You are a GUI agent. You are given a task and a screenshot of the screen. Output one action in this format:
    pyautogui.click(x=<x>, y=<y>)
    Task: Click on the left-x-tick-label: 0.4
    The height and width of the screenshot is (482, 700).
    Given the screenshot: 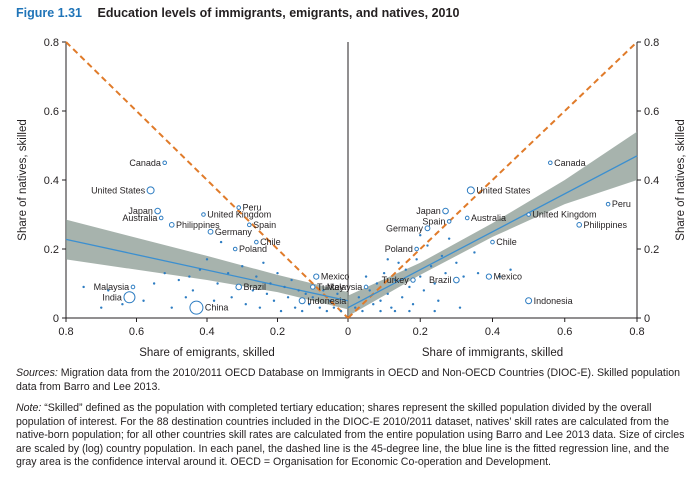 What is the action you would take?
    pyautogui.click(x=206, y=332)
    